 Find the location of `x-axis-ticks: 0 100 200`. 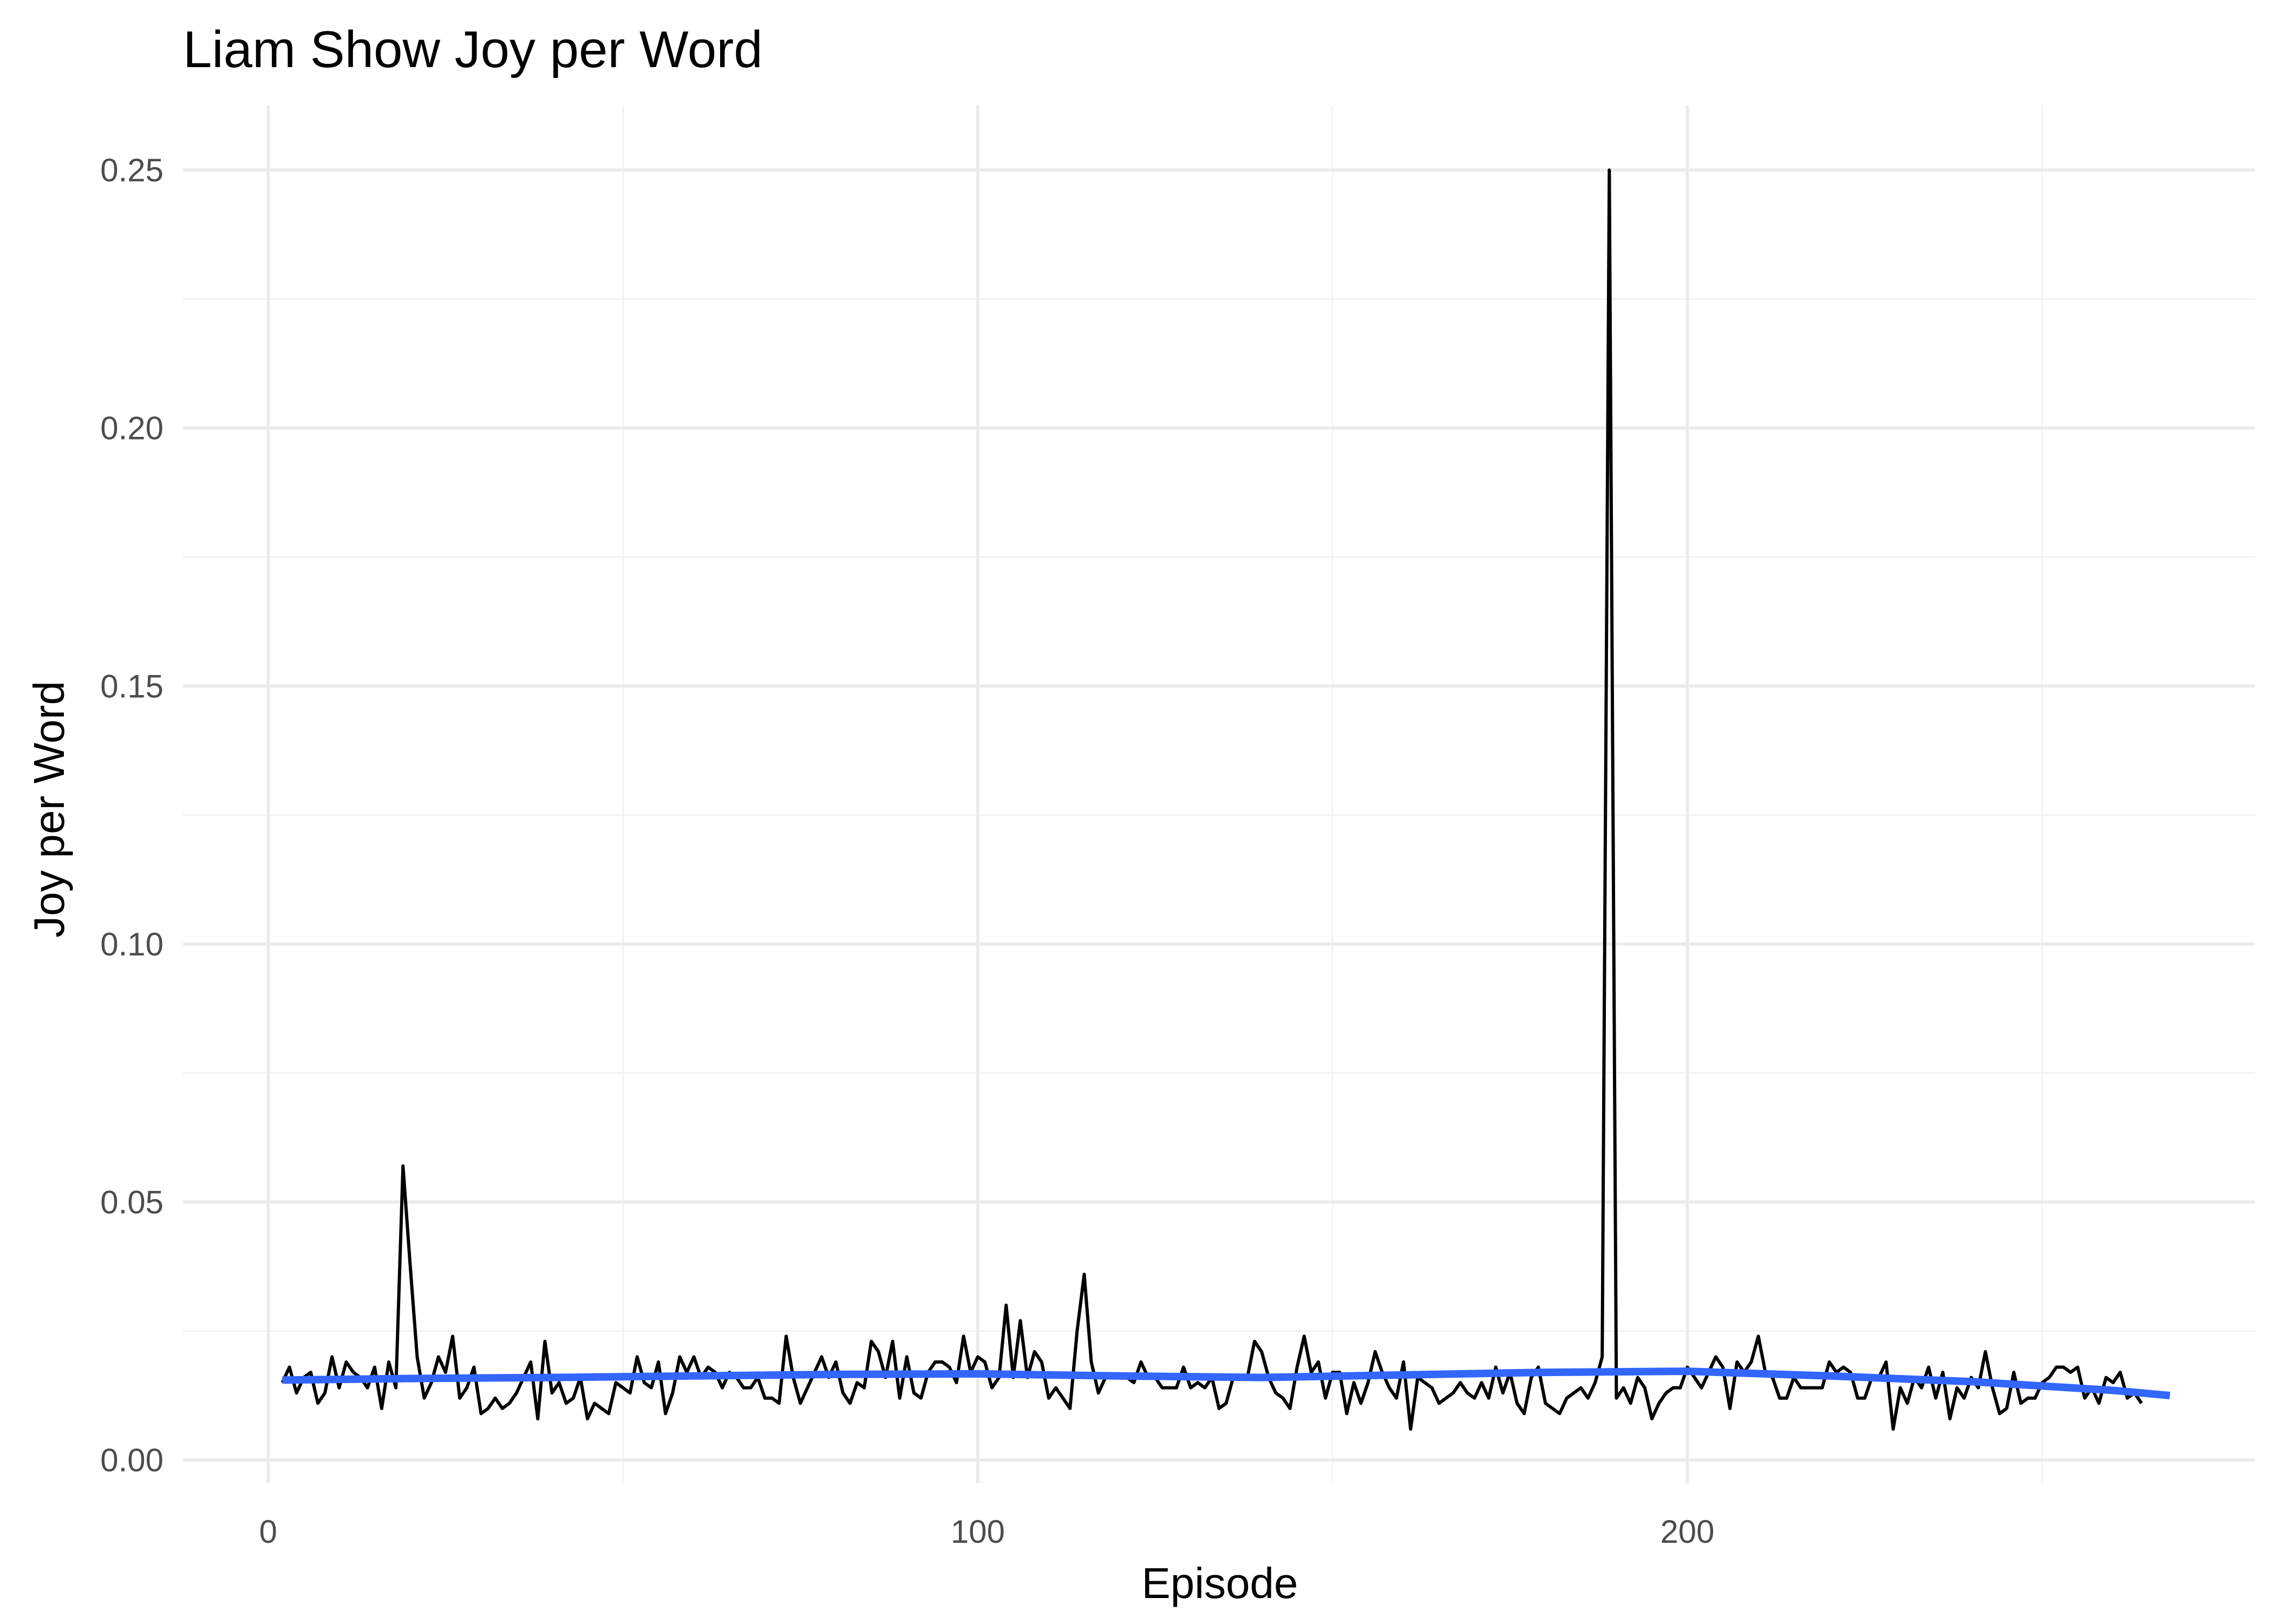

x-axis-ticks: 0 100 200 is located at coordinates (987, 1532).